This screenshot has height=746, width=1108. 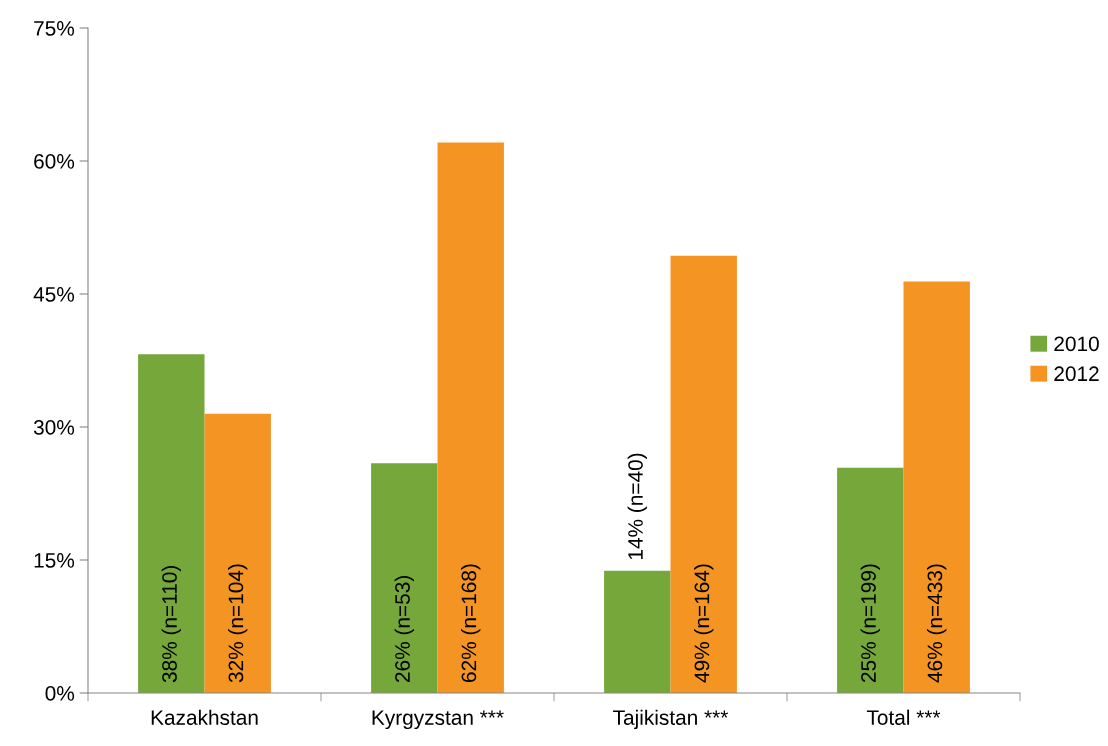 What do you see at coordinates (204, 717) in the screenshot?
I see `x-tick-label: Kazakhstan` at bounding box center [204, 717].